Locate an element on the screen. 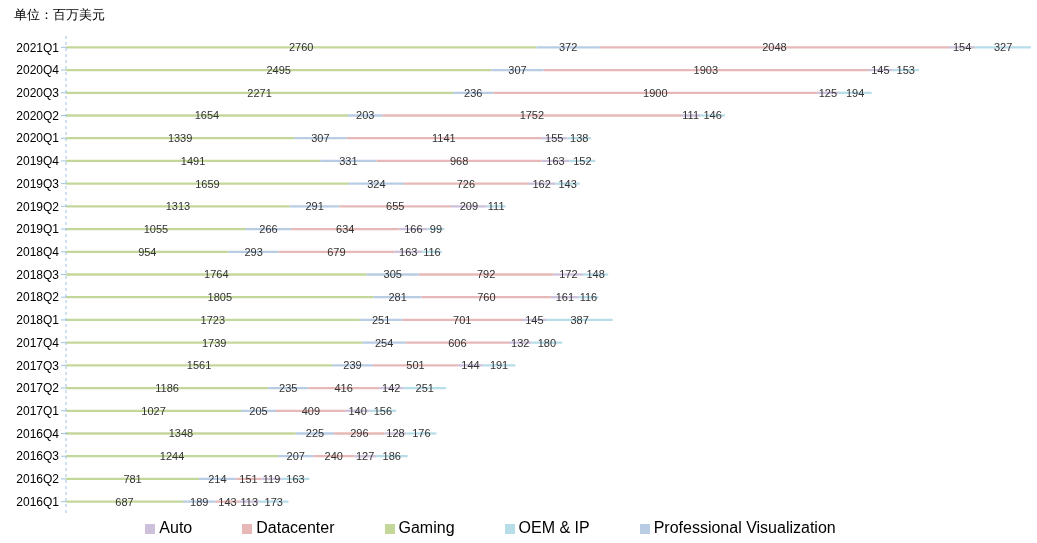  data-label: 1055 is located at coordinates (156, 228).